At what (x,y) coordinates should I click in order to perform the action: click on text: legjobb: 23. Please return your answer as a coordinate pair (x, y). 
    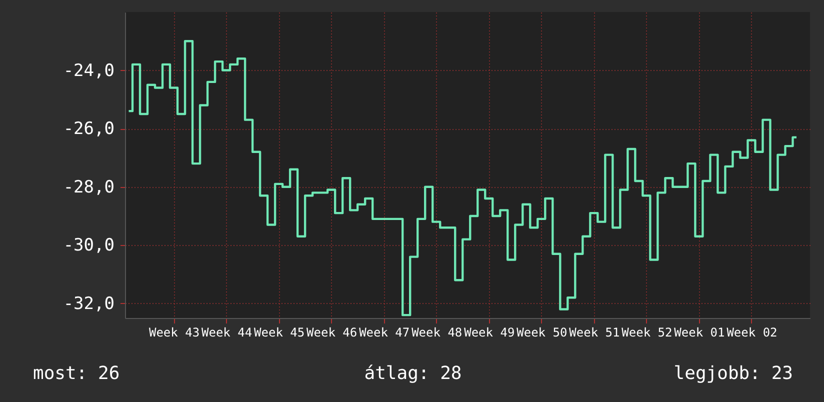
    Looking at the image, I should click on (733, 373).